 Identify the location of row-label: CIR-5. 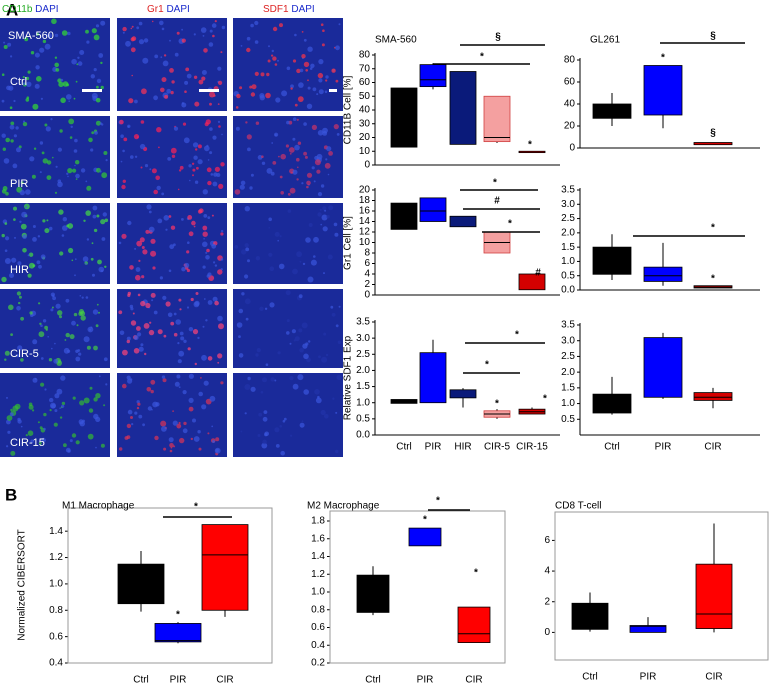
(24, 354).